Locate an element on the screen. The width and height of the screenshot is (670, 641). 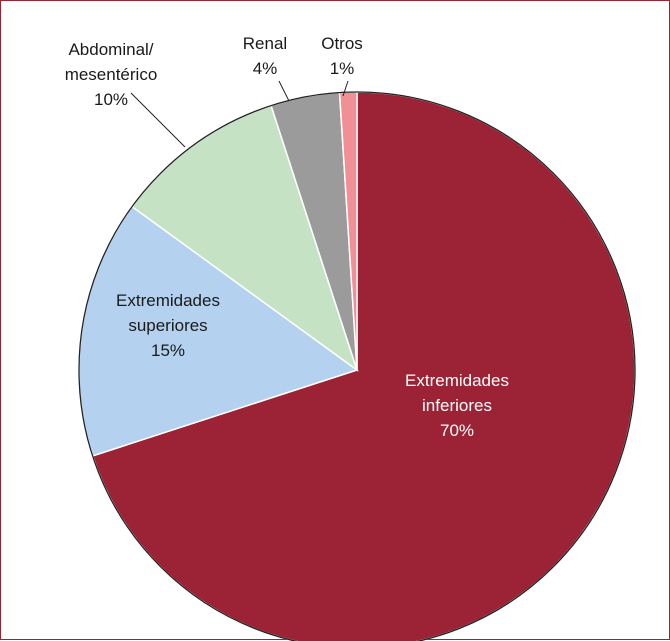
slice-label-renal: Renal 4% is located at coordinates (265, 56).